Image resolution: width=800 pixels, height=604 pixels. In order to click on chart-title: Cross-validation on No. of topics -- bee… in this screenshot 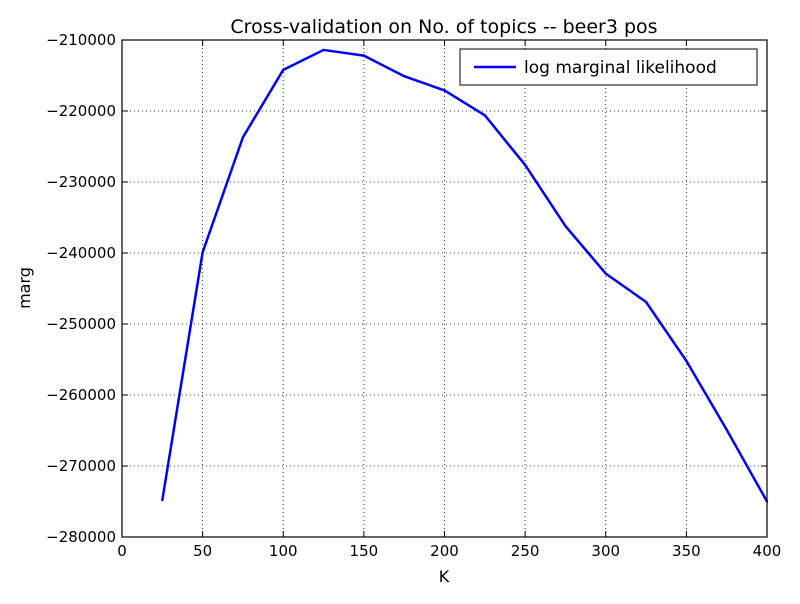, I will do `click(443, 27)`.